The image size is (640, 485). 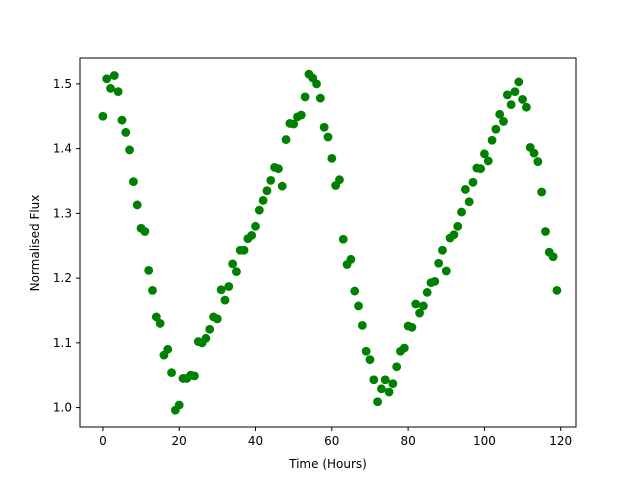 What do you see at coordinates (62, 278) in the screenshot?
I see `y-tick-label: 1.2` at bounding box center [62, 278].